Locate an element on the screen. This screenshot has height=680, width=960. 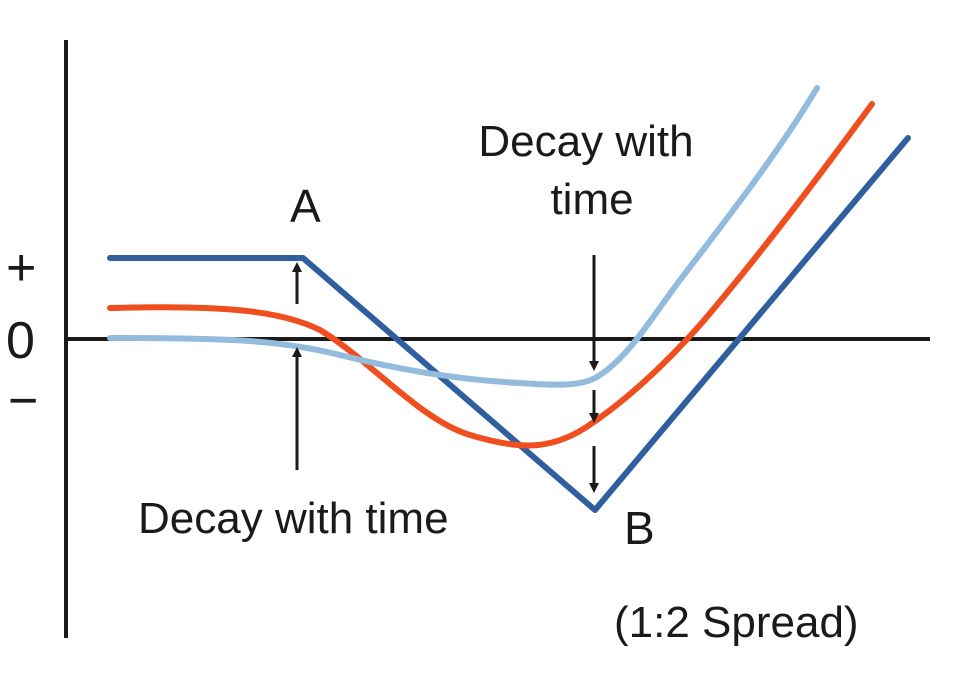
plus-label: + is located at coordinates (21, 268).